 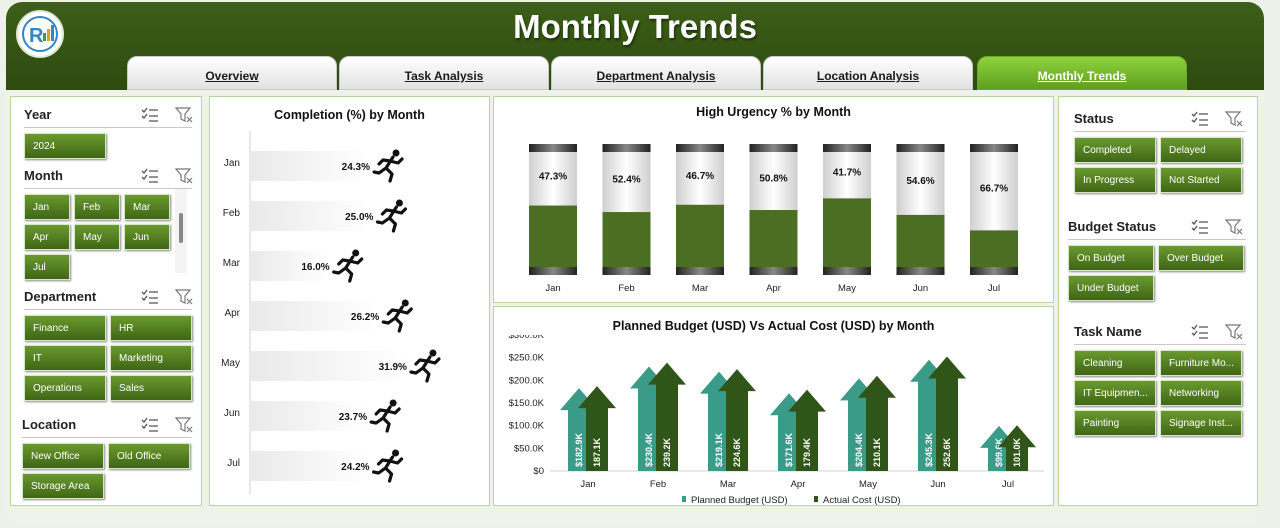 What do you see at coordinates (847, 288) in the screenshot?
I see `urgency-category-label: May` at bounding box center [847, 288].